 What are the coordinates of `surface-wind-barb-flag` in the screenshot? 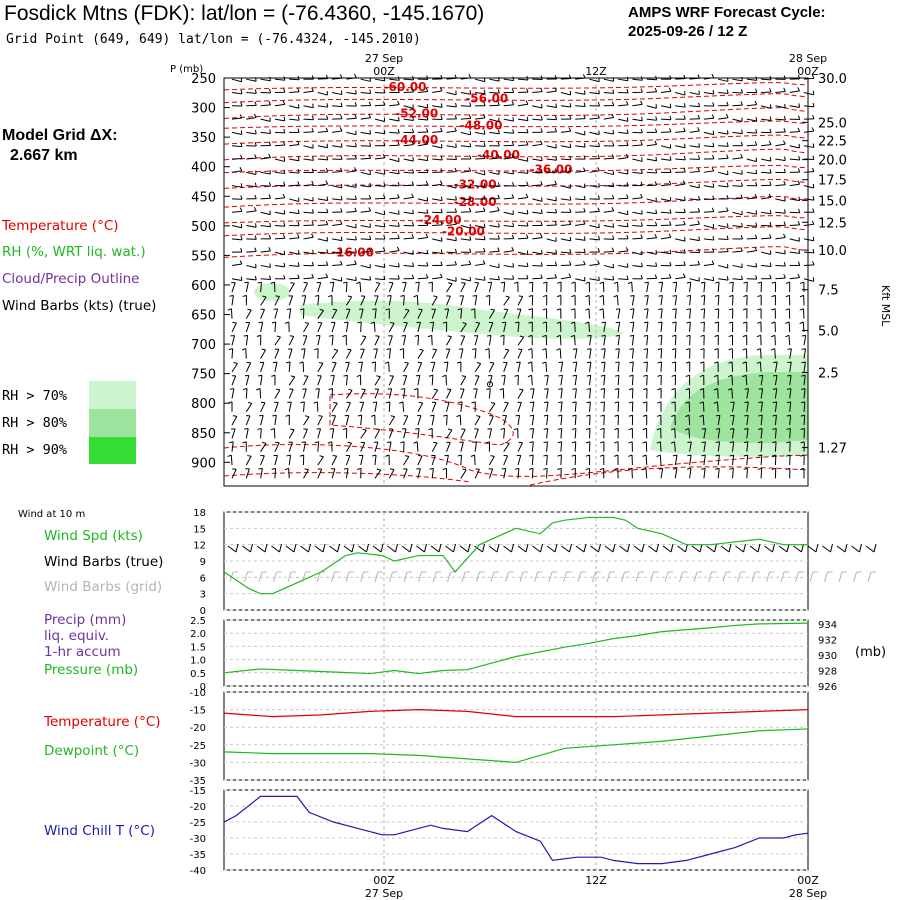 It's located at (831, 548).